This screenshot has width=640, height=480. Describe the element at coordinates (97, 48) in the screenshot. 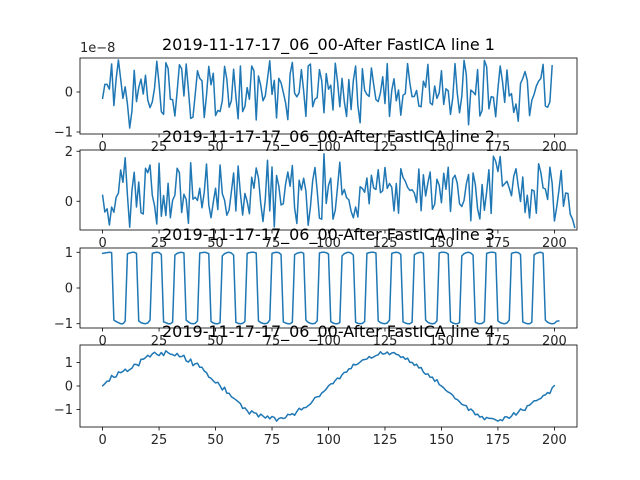

I see `axis-offset-label: 1e−8` at that location.